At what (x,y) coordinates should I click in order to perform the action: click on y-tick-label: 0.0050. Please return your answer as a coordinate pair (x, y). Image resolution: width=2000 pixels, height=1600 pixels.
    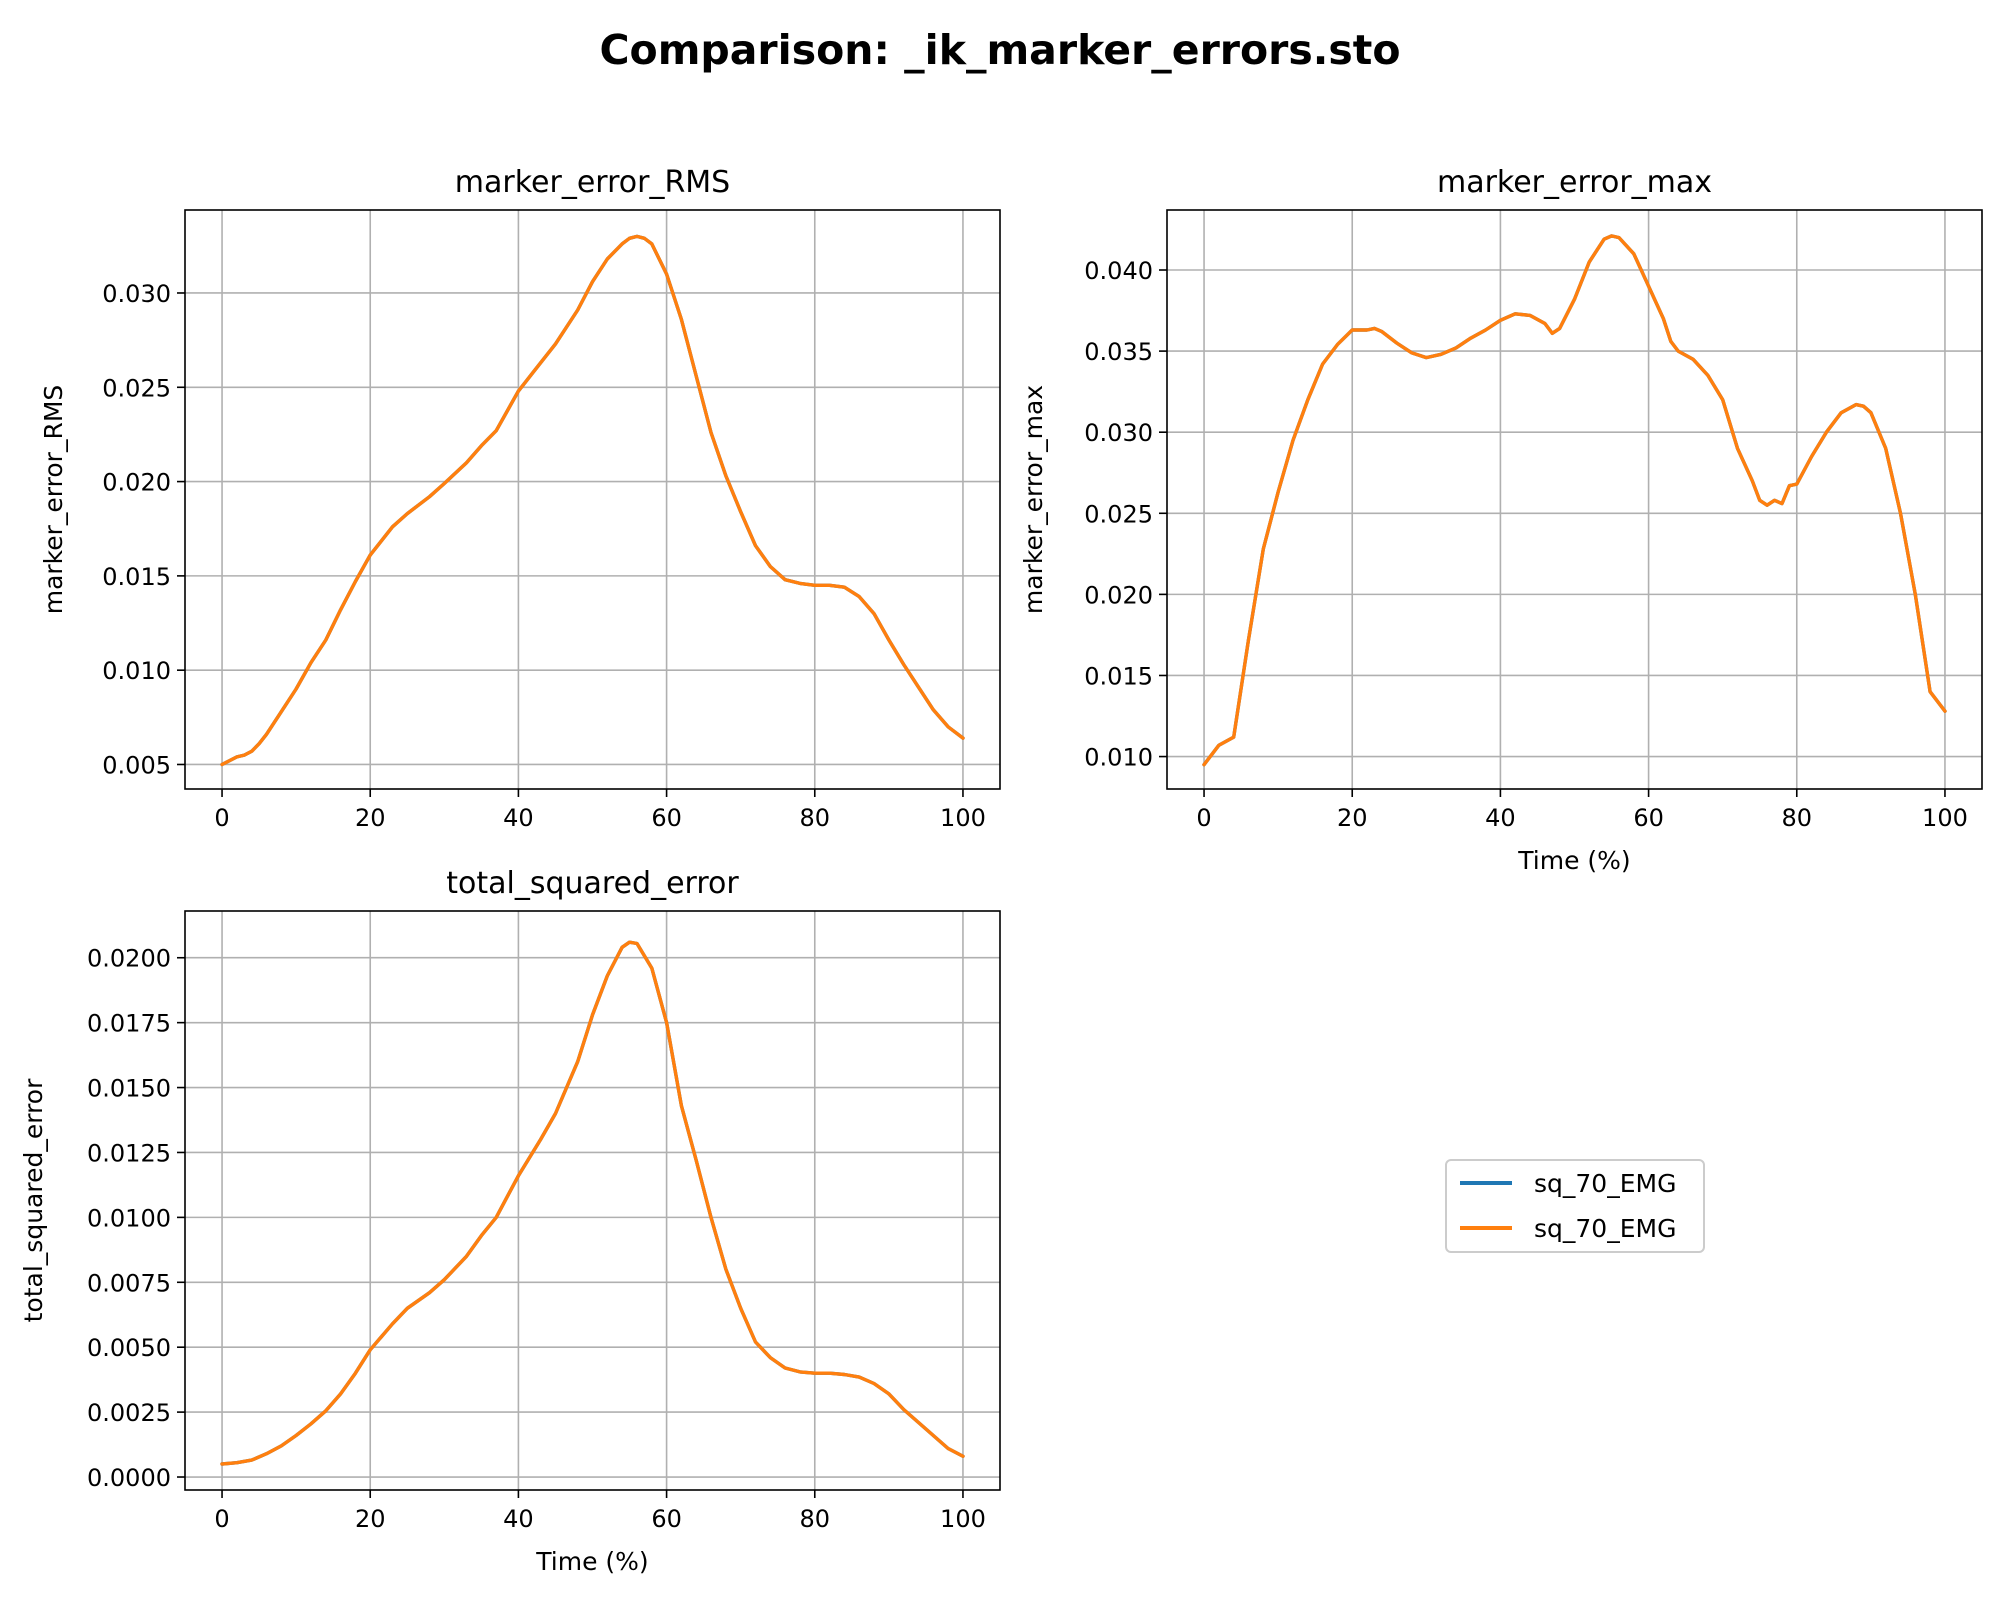
    Looking at the image, I should click on (129, 1348).